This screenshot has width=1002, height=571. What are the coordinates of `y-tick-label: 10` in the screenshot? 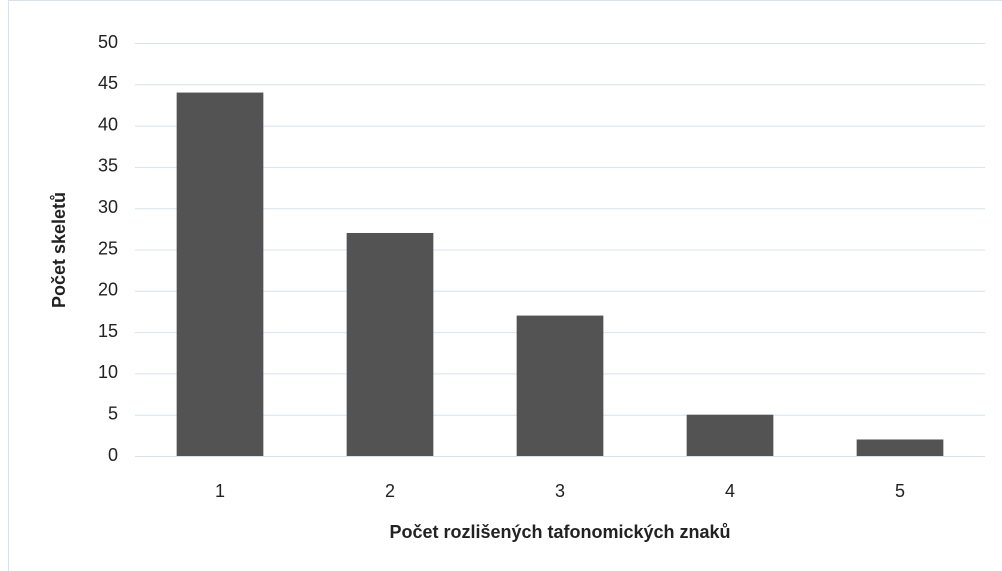 It's located at (108, 372).